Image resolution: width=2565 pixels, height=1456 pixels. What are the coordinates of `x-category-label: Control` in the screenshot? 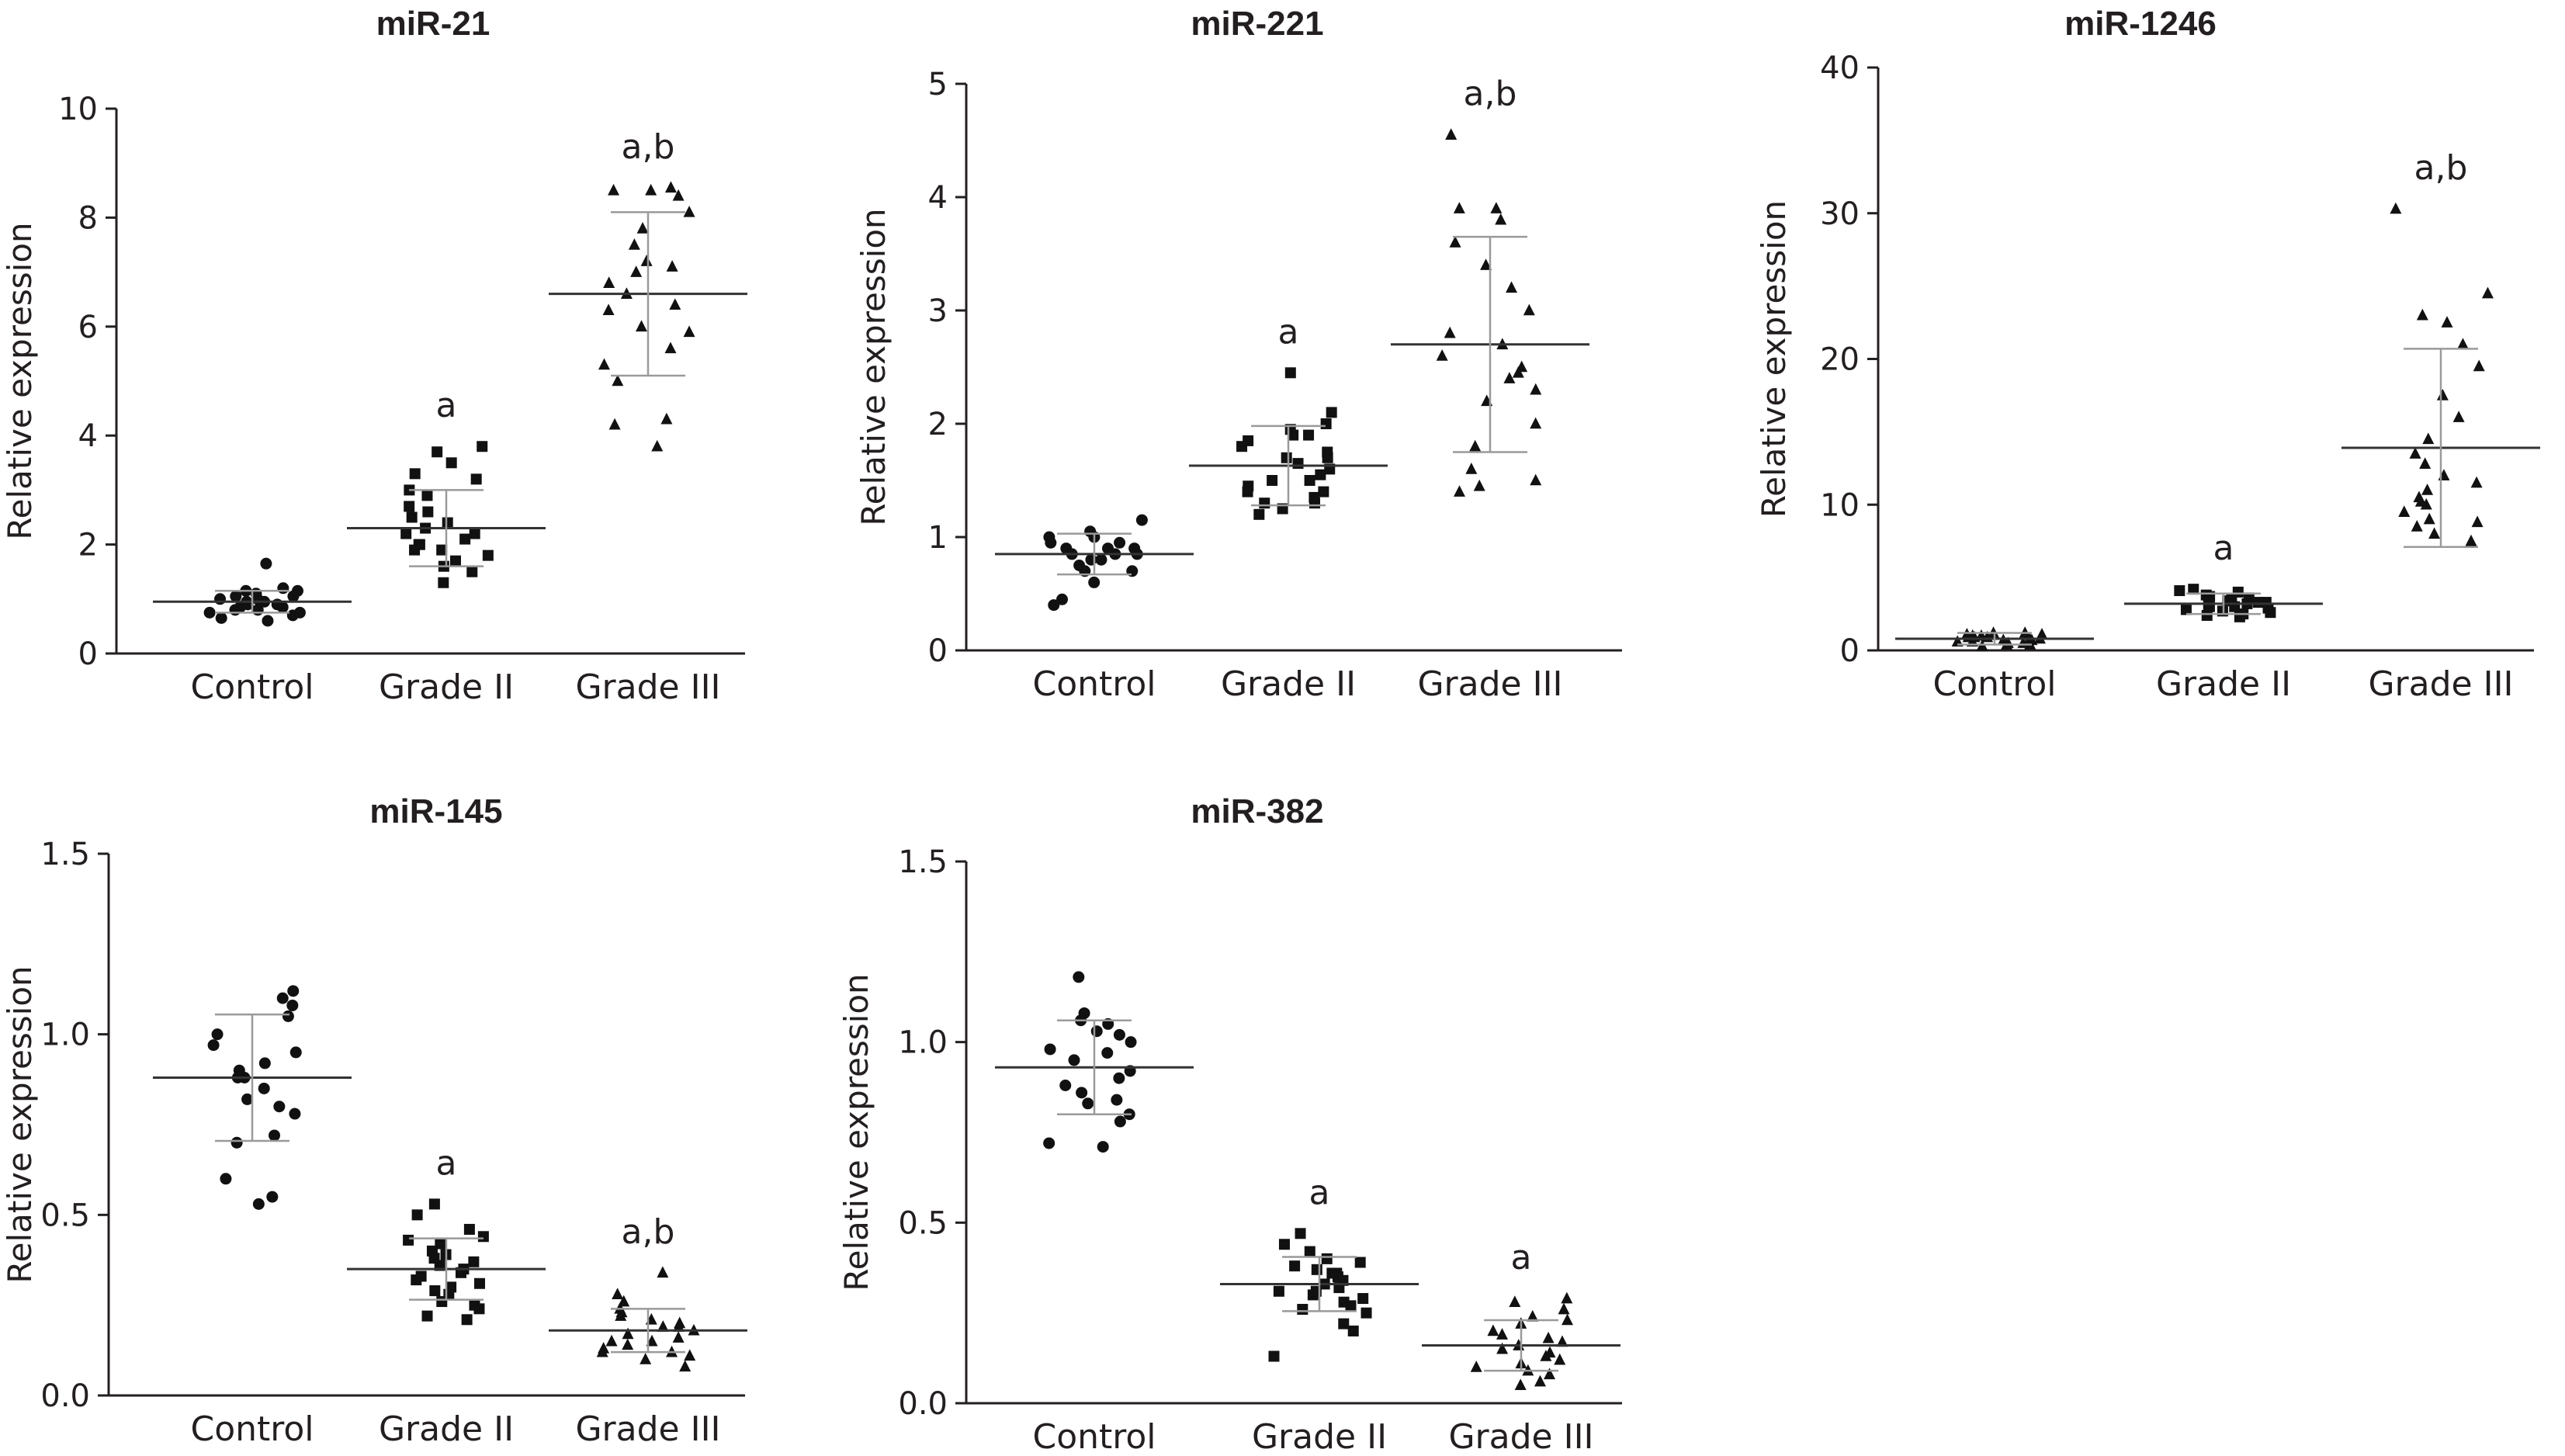 It's located at (1994, 684).